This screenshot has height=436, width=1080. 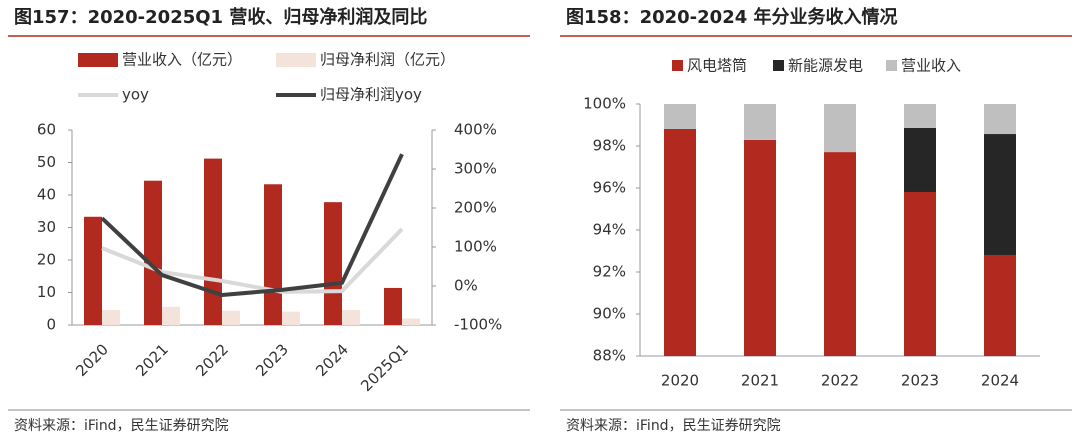 I want to click on y2-tick-label: 200%, so click(x=475, y=208).